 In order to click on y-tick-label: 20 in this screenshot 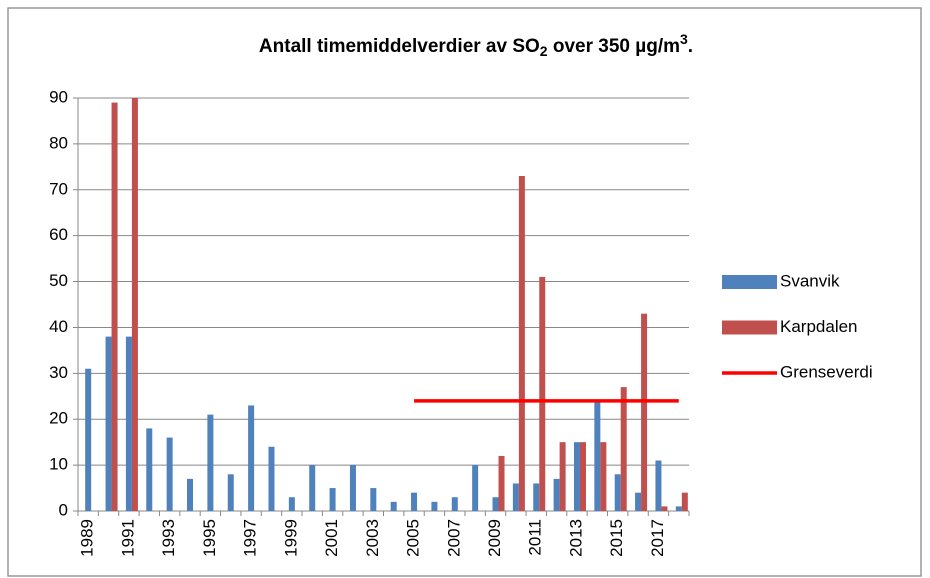, I will do `click(58, 418)`.